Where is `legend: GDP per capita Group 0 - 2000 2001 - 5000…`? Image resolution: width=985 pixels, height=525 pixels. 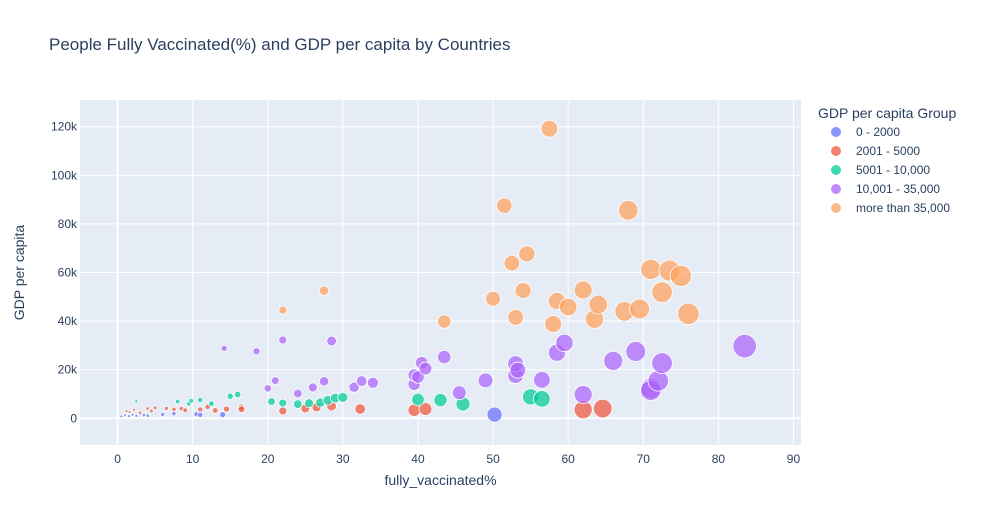
legend: GDP per capita Group 0 - 2000 2001 - 5000… is located at coordinates (887, 160).